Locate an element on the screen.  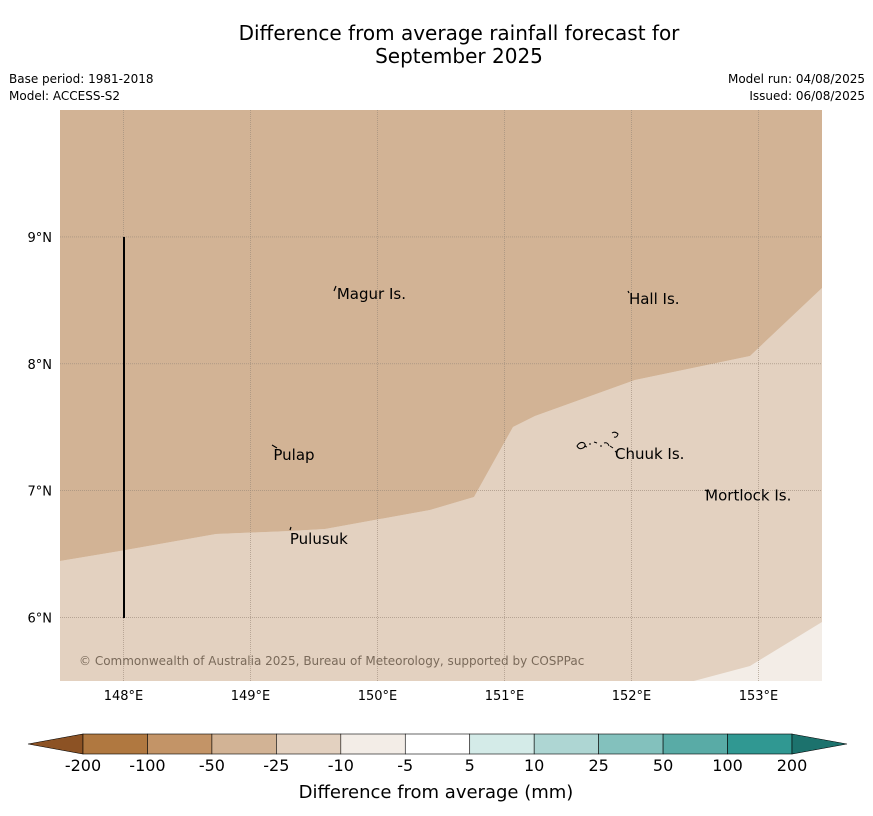
colorbar: -200 -100 -50 -25 -10 -5 5 10 25 50 100 200 is located at coordinates (437, 754).